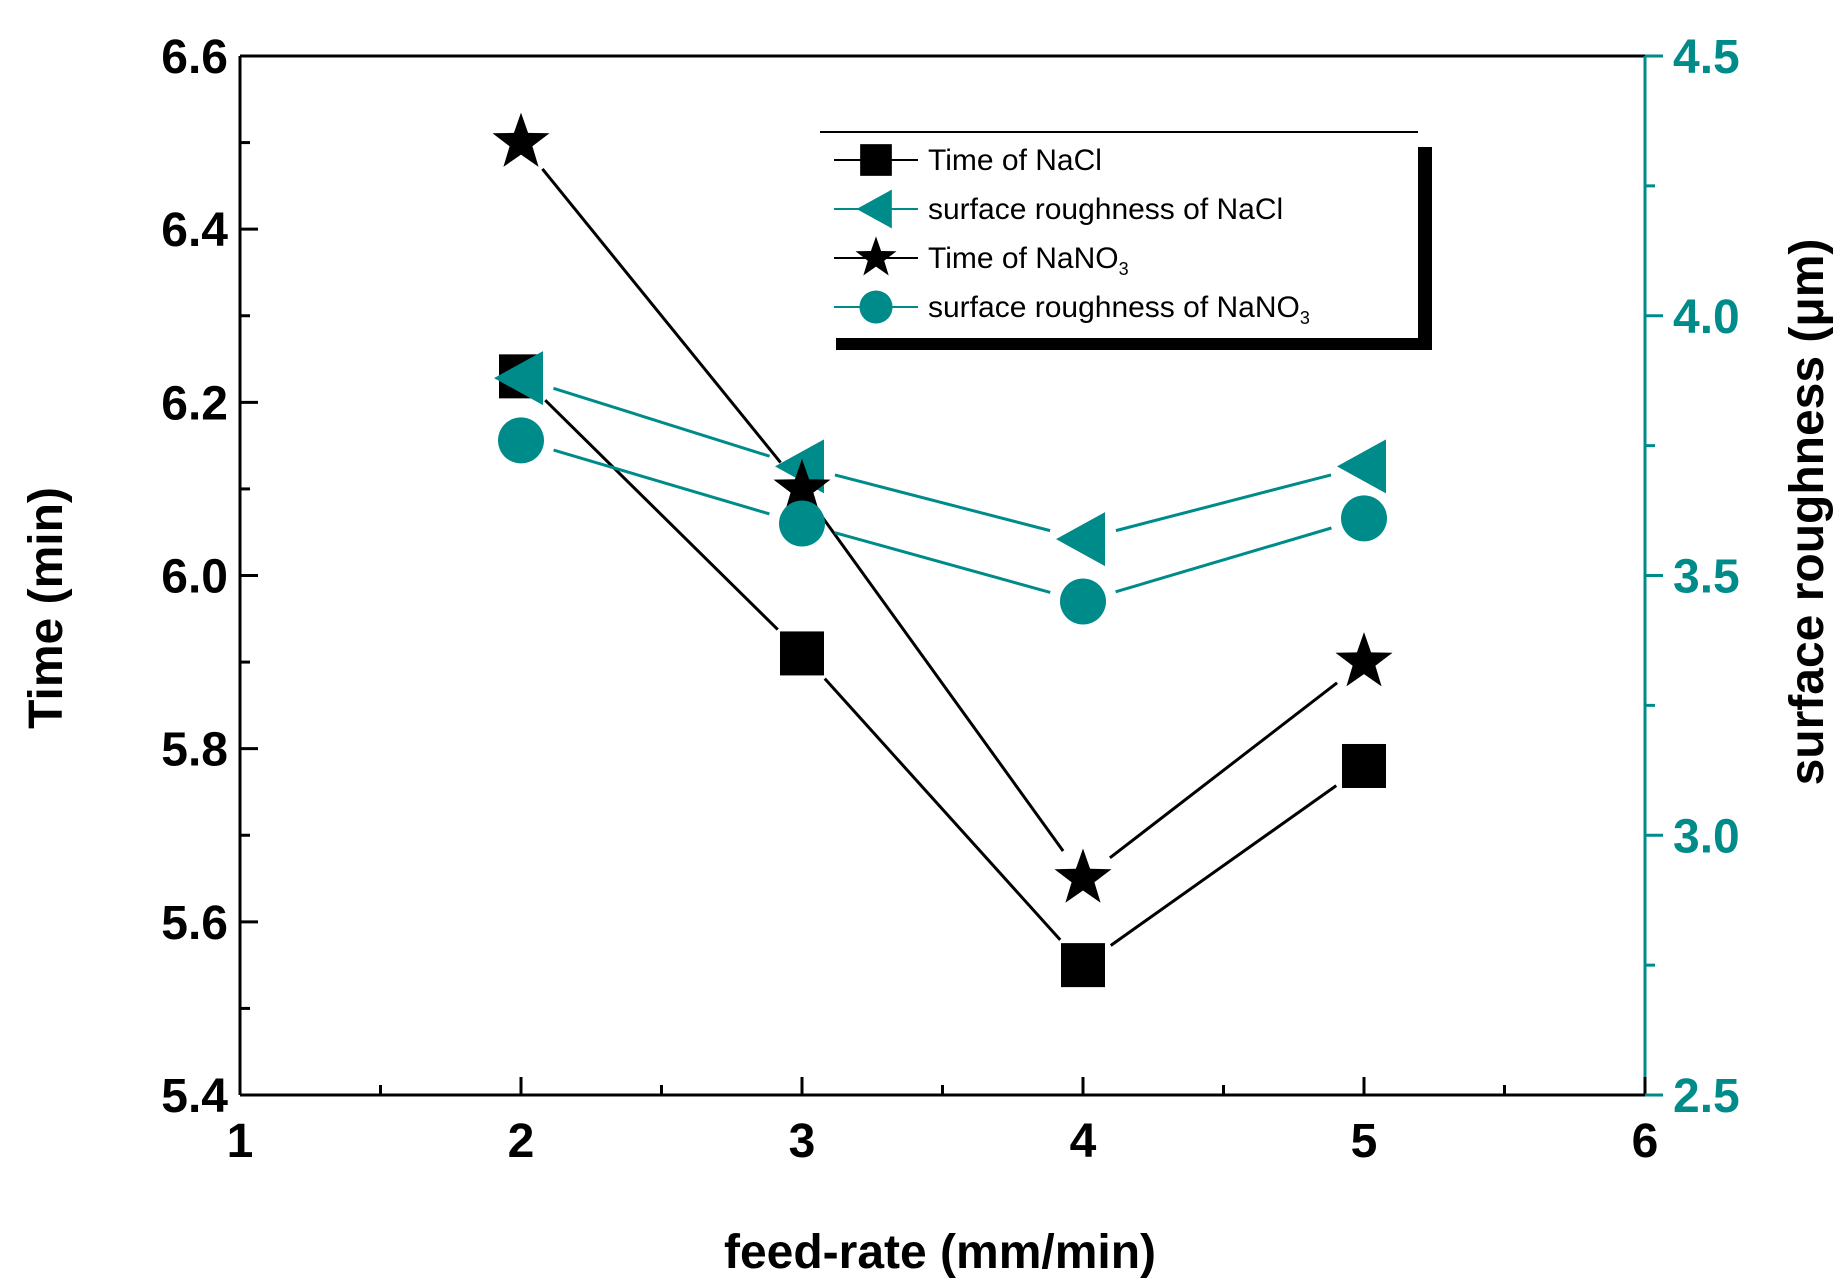 The image size is (1846, 1286). What do you see at coordinates (46, 608) in the screenshot?
I see `y-axis-title: Time (min)` at bounding box center [46, 608].